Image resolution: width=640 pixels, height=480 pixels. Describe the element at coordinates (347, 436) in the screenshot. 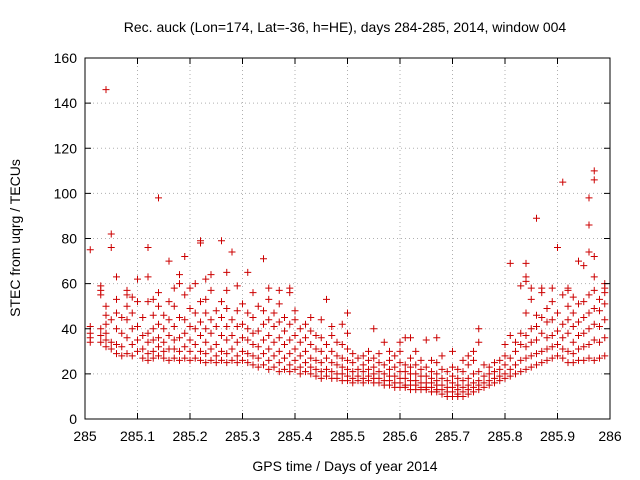

I see `x-tick-label: 285.5` at that location.